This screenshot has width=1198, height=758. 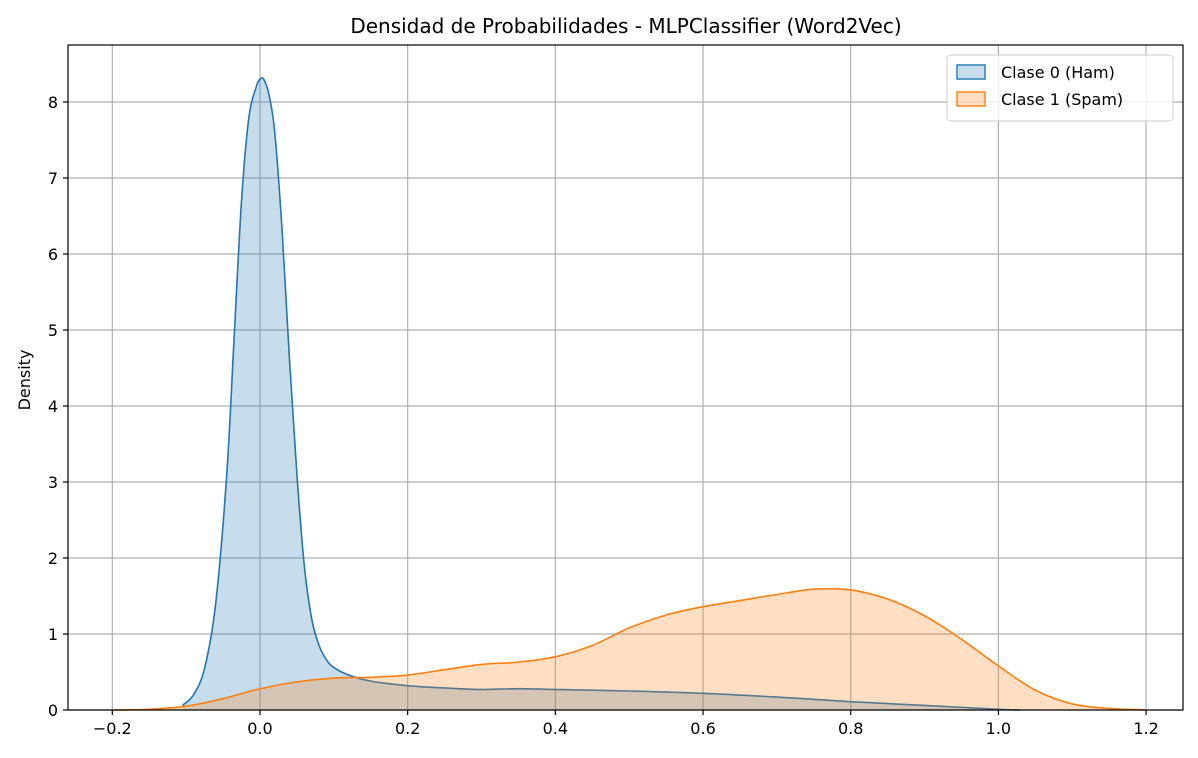 I want to click on x-tick-label: 1.0, so click(x=998, y=728).